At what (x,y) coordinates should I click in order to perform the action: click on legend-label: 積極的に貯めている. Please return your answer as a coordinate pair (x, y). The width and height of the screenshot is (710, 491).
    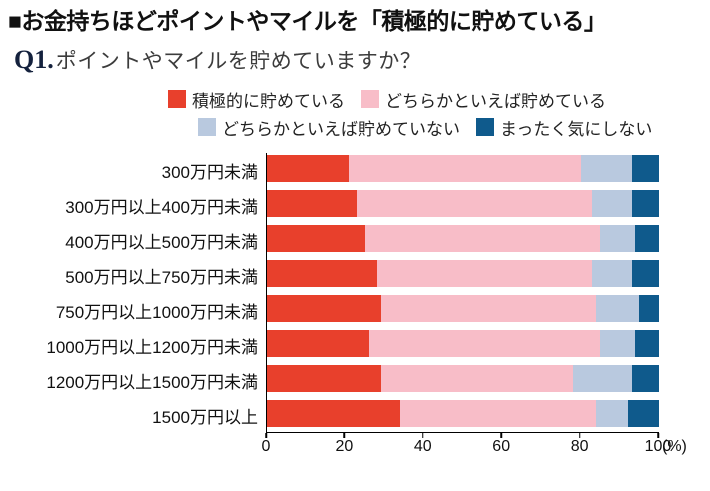
    Looking at the image, I should click on (268, 101).